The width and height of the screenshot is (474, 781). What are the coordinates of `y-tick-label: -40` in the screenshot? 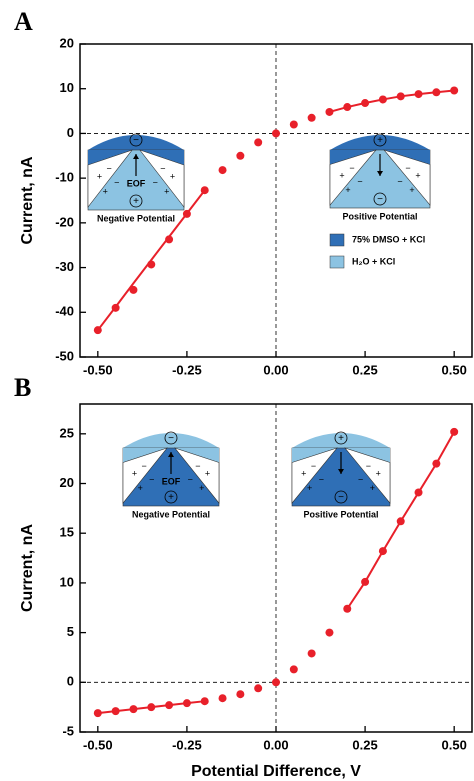 It's located at (64, 311).